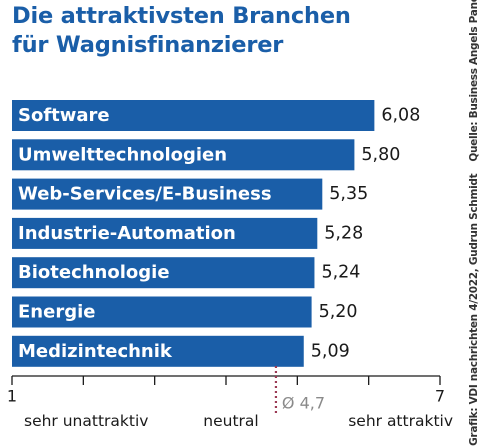 This screenshot has height=446, width=490. What do you see at coordinates (86, 421) in the screenshot?
I see `axis-label-very-unattractive: sehr unattraktiv` at bounding box center [86, 421].